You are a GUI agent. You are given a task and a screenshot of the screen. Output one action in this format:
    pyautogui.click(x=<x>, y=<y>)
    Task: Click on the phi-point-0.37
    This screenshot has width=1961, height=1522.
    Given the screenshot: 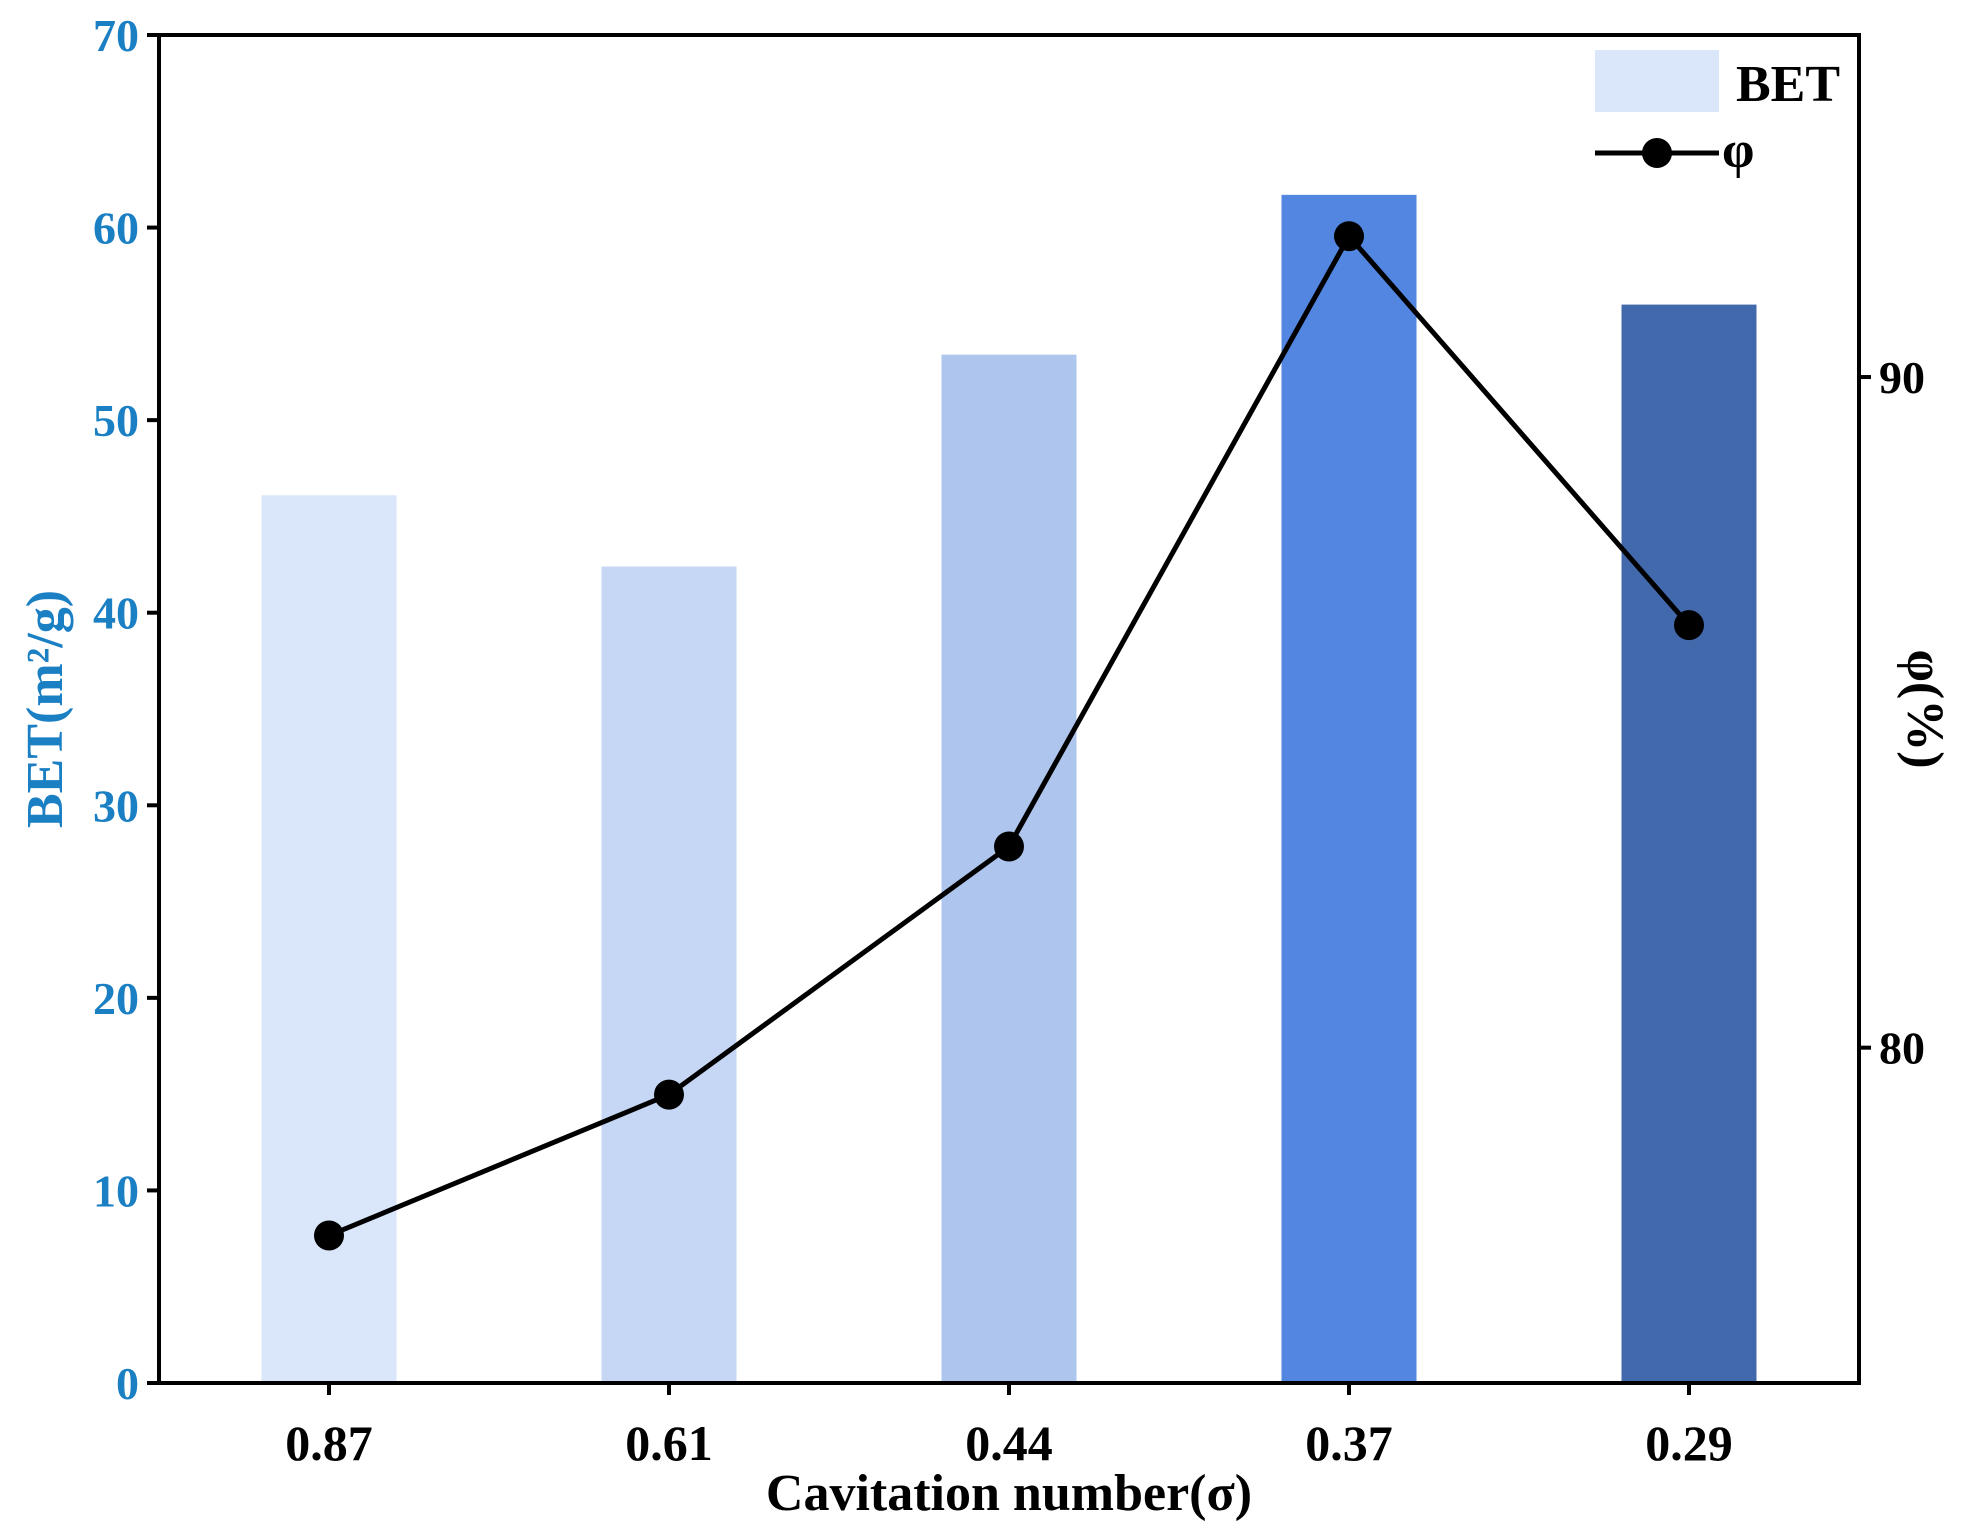 What is the action you would take?
    pyautogui.click(x=1349, y=236)
    